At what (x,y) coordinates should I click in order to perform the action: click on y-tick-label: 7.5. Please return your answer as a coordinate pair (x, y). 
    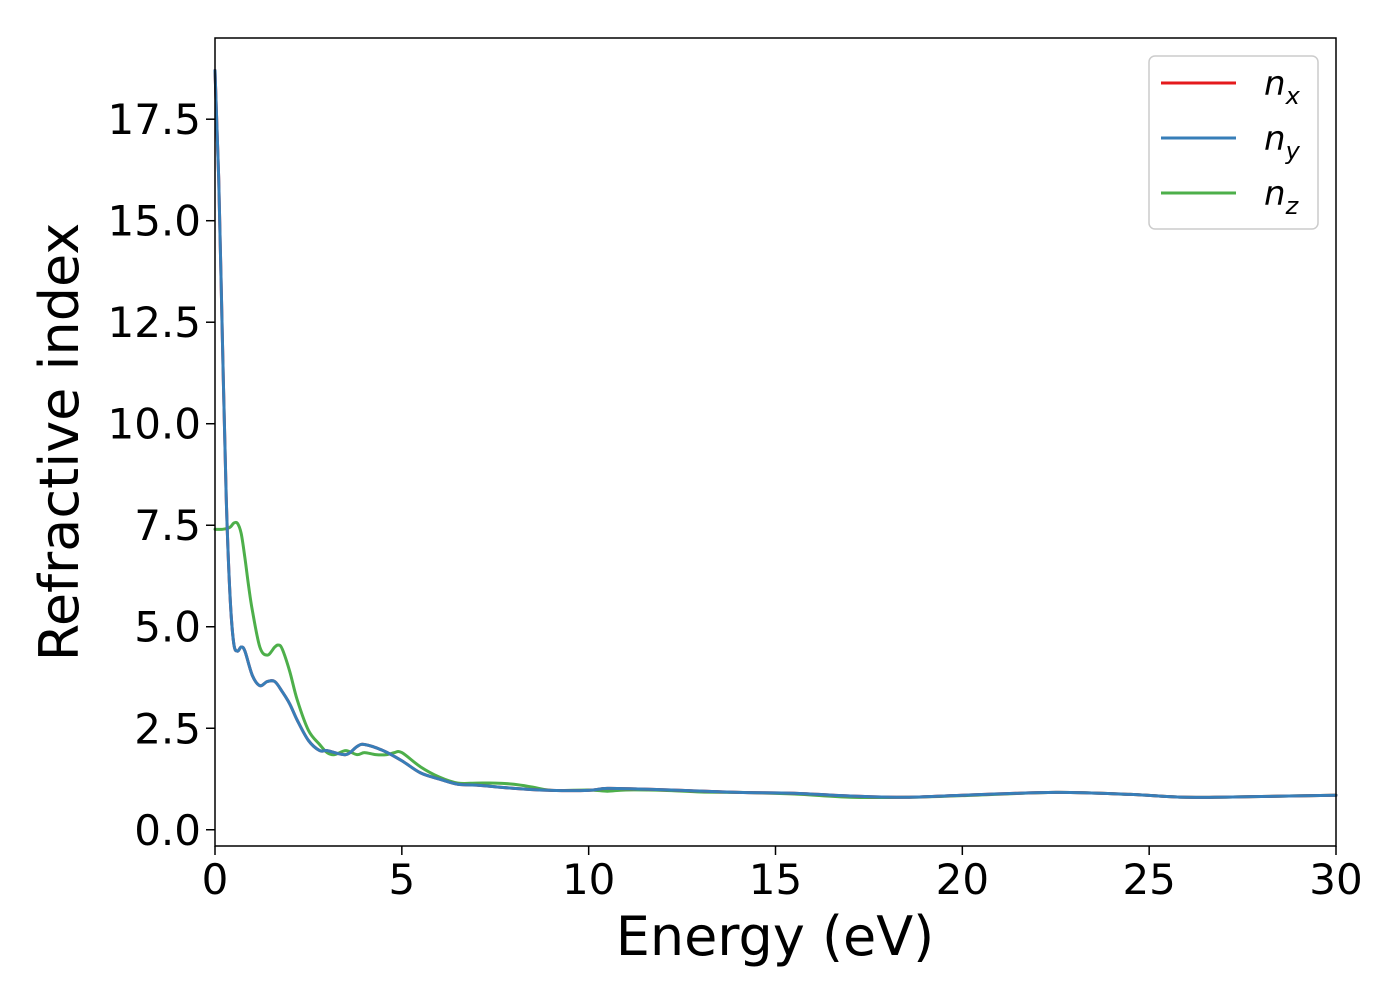
    Looking at the image, I should click on (167, 525).